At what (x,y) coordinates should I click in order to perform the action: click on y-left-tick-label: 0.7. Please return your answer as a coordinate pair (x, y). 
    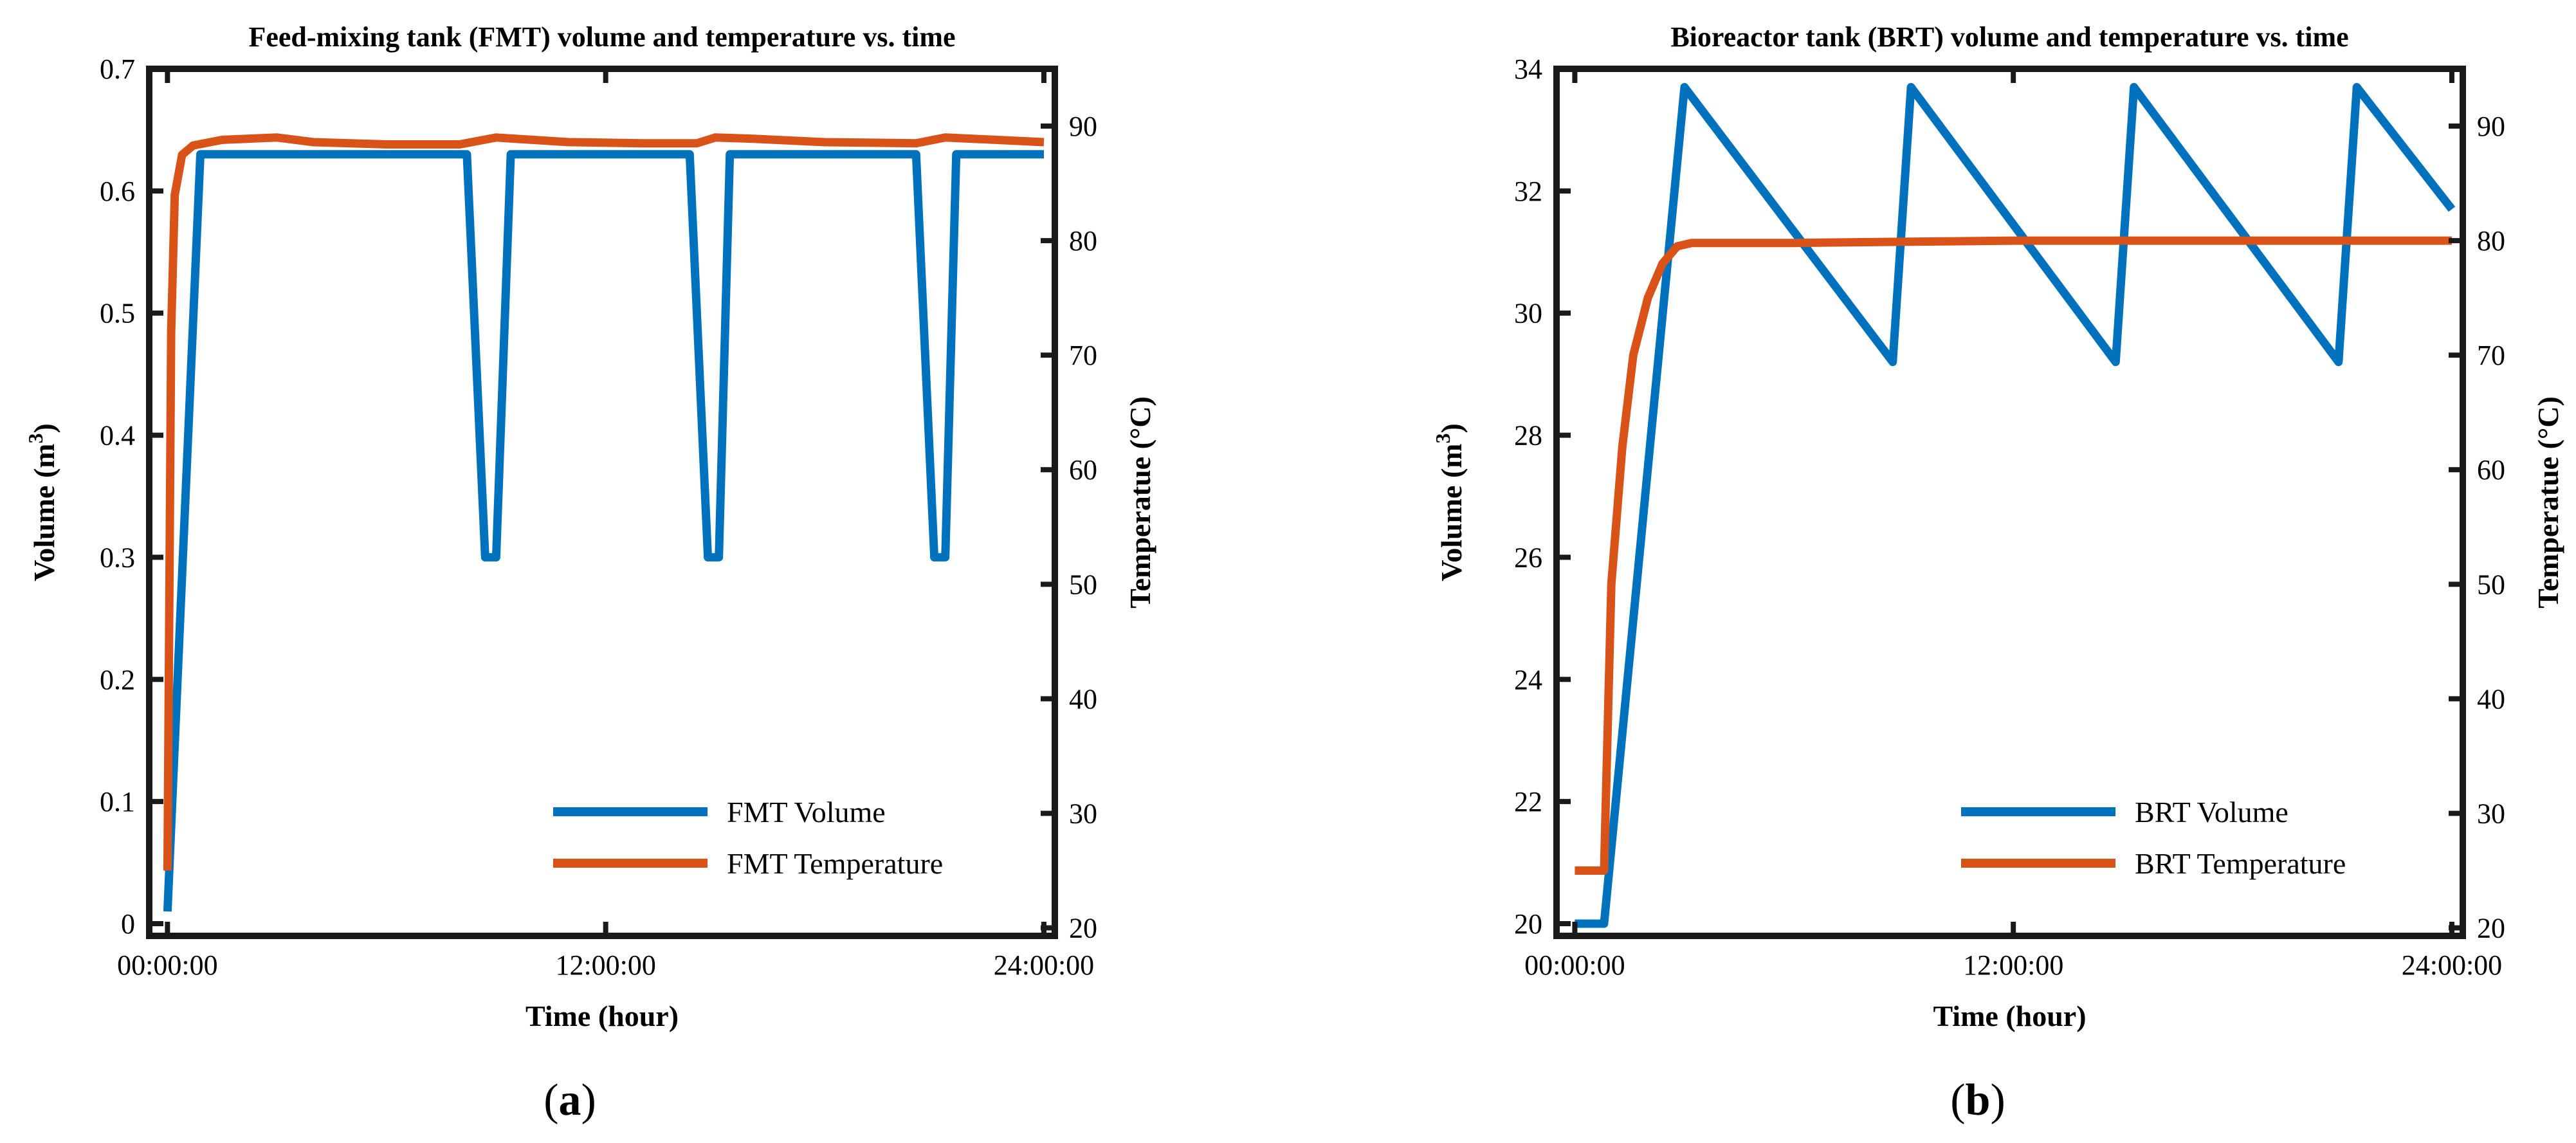
    Looking at the image, I should click on (117, 69).